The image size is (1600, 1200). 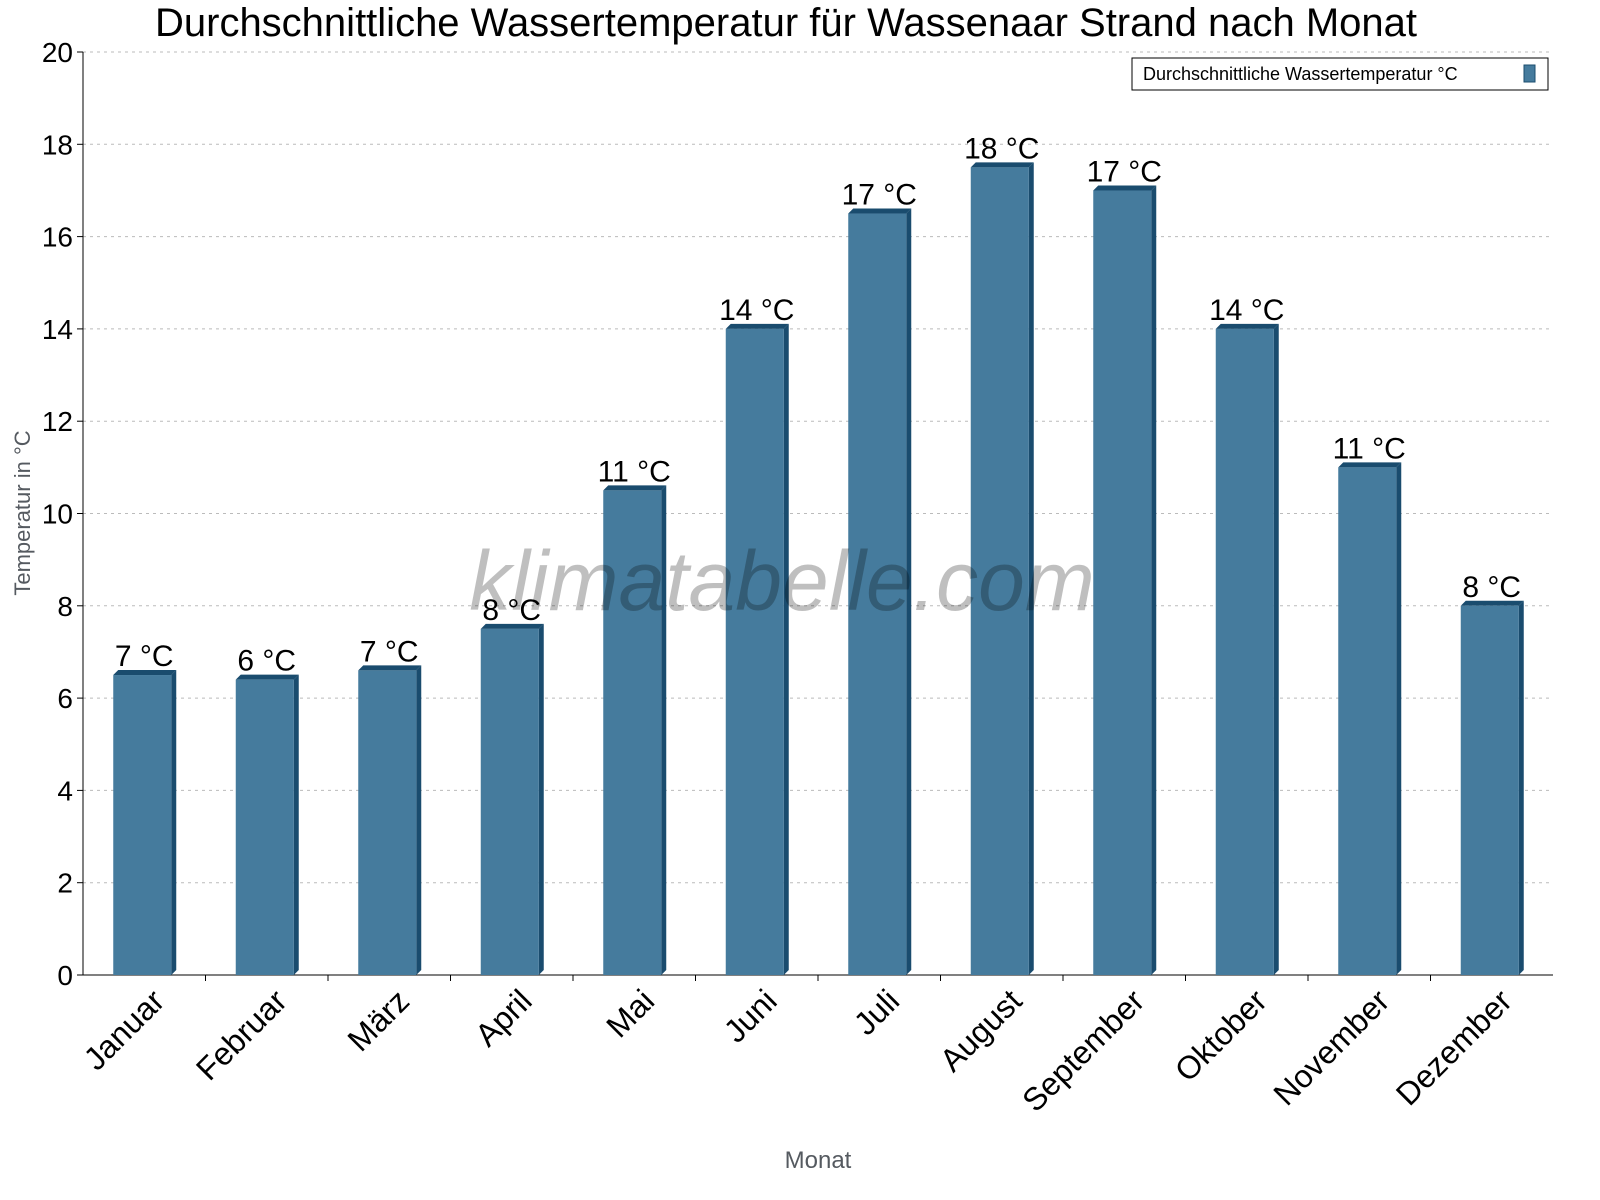 I want to click on y-tick-label: 4, so click(x=65, y=790).